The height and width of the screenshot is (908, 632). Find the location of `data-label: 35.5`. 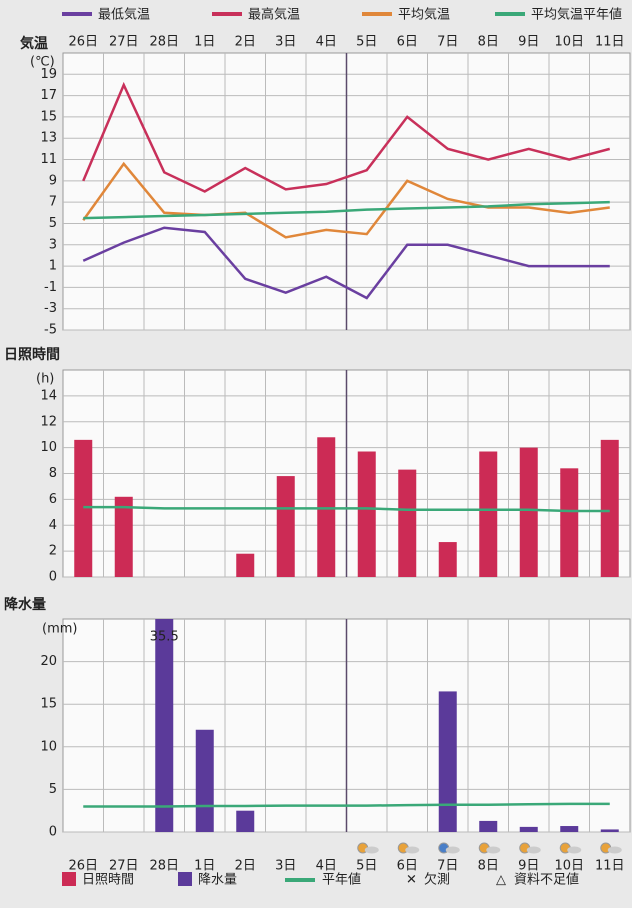

data-label: 35.5 is located at coordinates (164, 637).